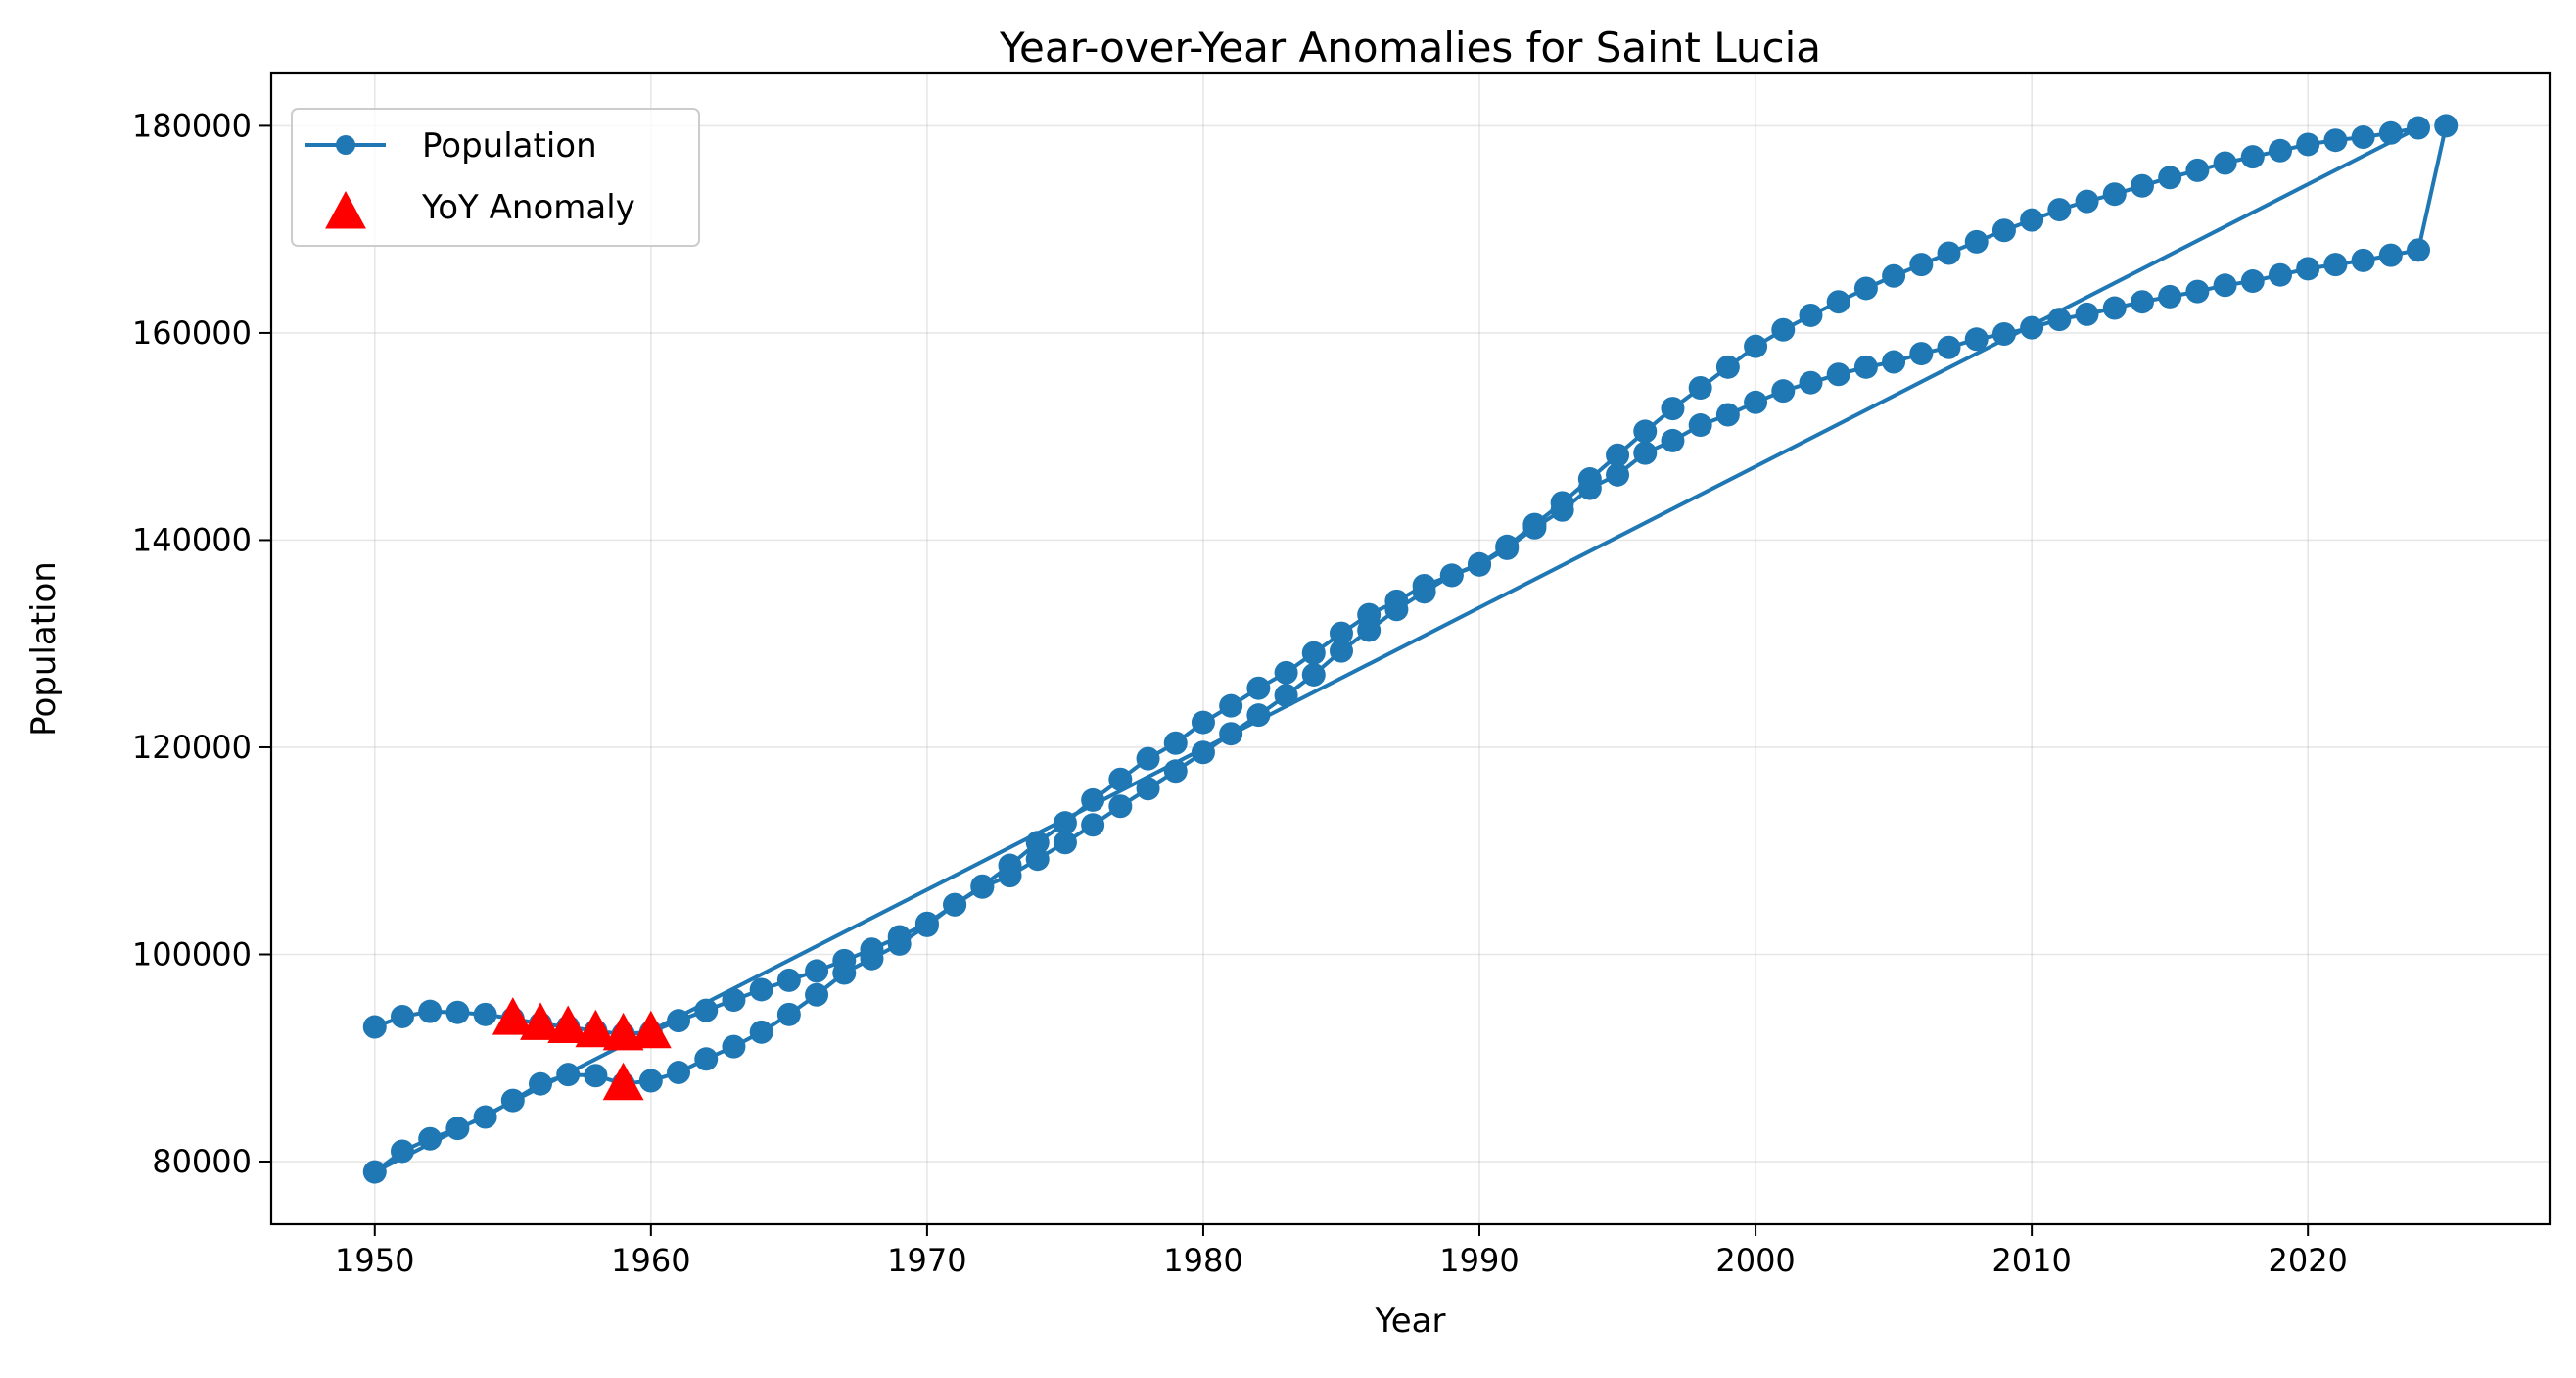 This screenshot has height=1378, width=2576. I want to click on legend-anomaly-label: YoY Anomaly, so click(528, 208).